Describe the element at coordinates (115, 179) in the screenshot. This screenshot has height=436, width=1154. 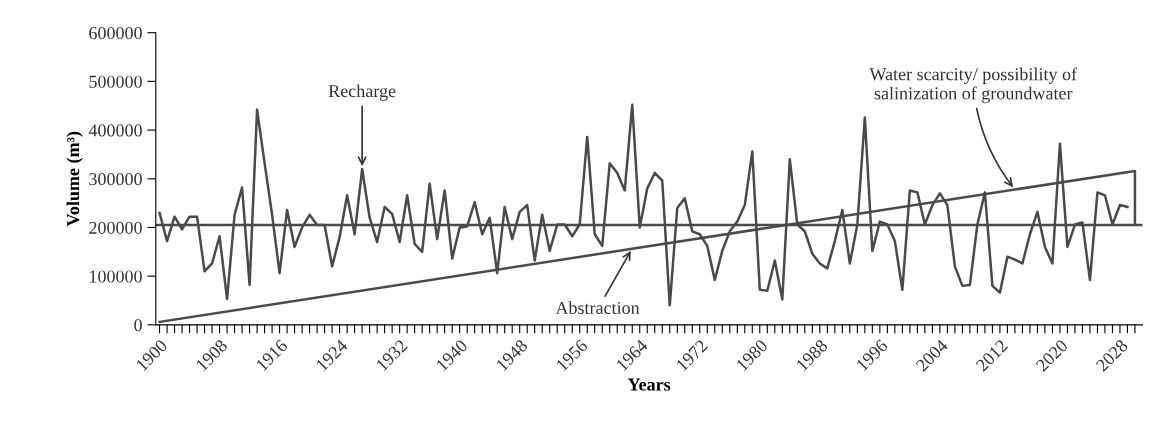
I see `y-tick-label: 300000` at that location.